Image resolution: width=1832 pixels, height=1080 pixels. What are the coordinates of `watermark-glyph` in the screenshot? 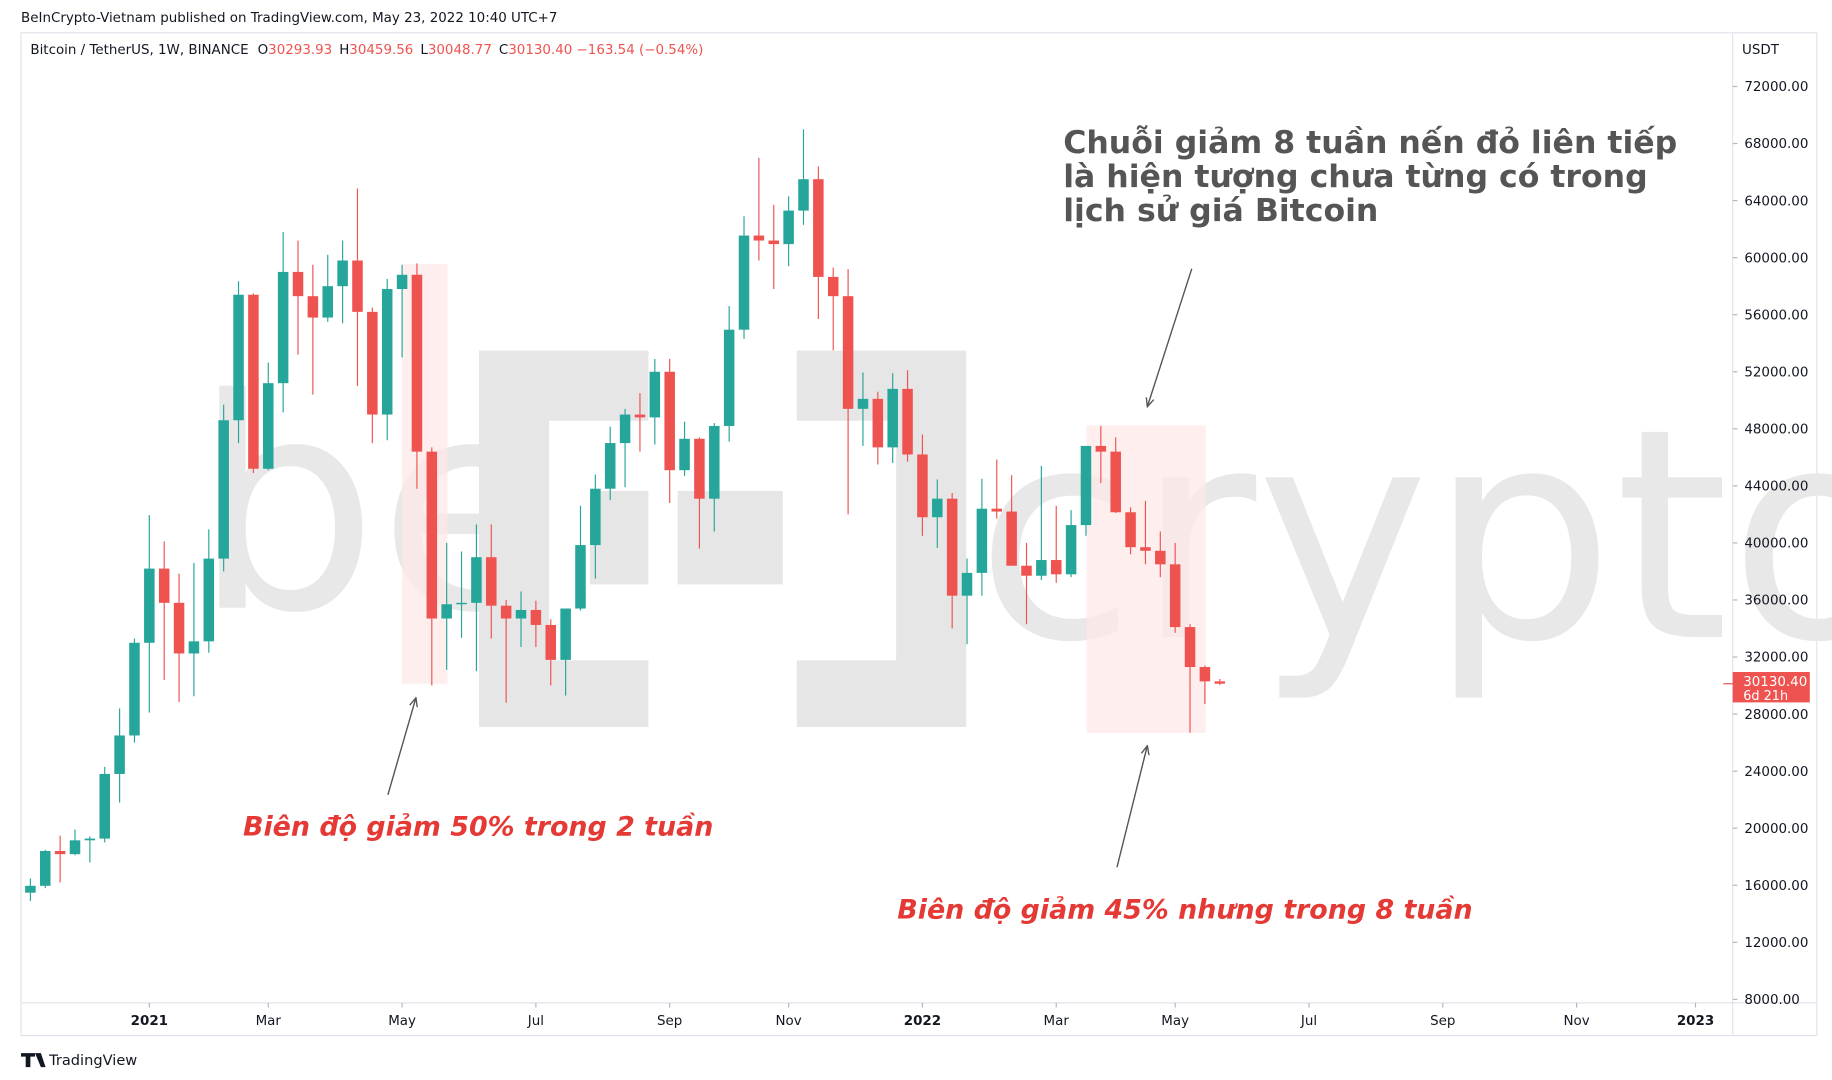 It's located at (730, 537).